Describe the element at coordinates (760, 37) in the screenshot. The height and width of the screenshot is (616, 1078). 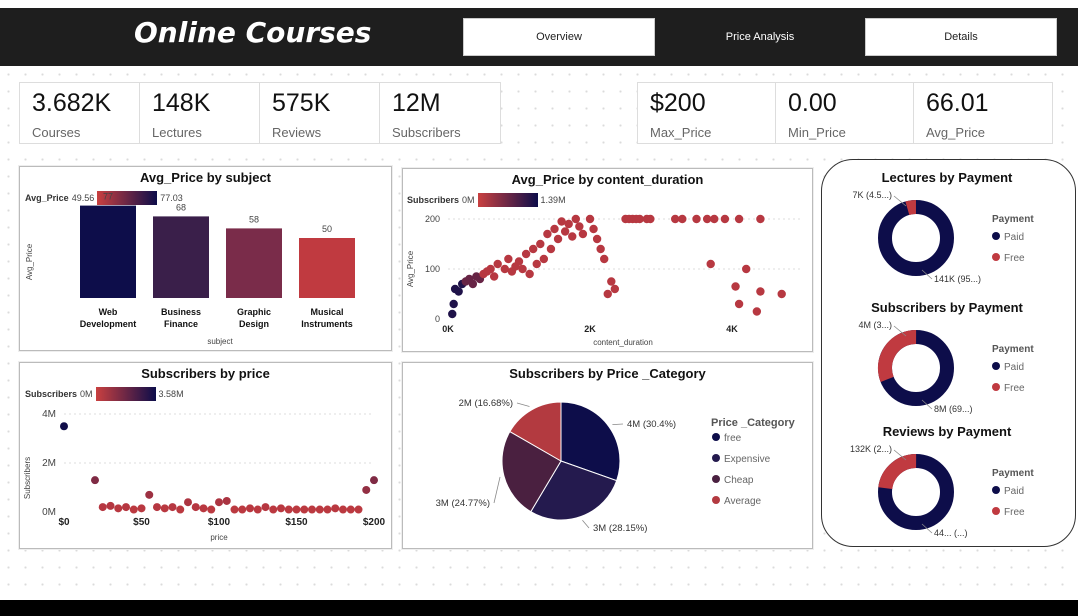
I see `nav-price-analysis-button: Price Analysis` at that location.